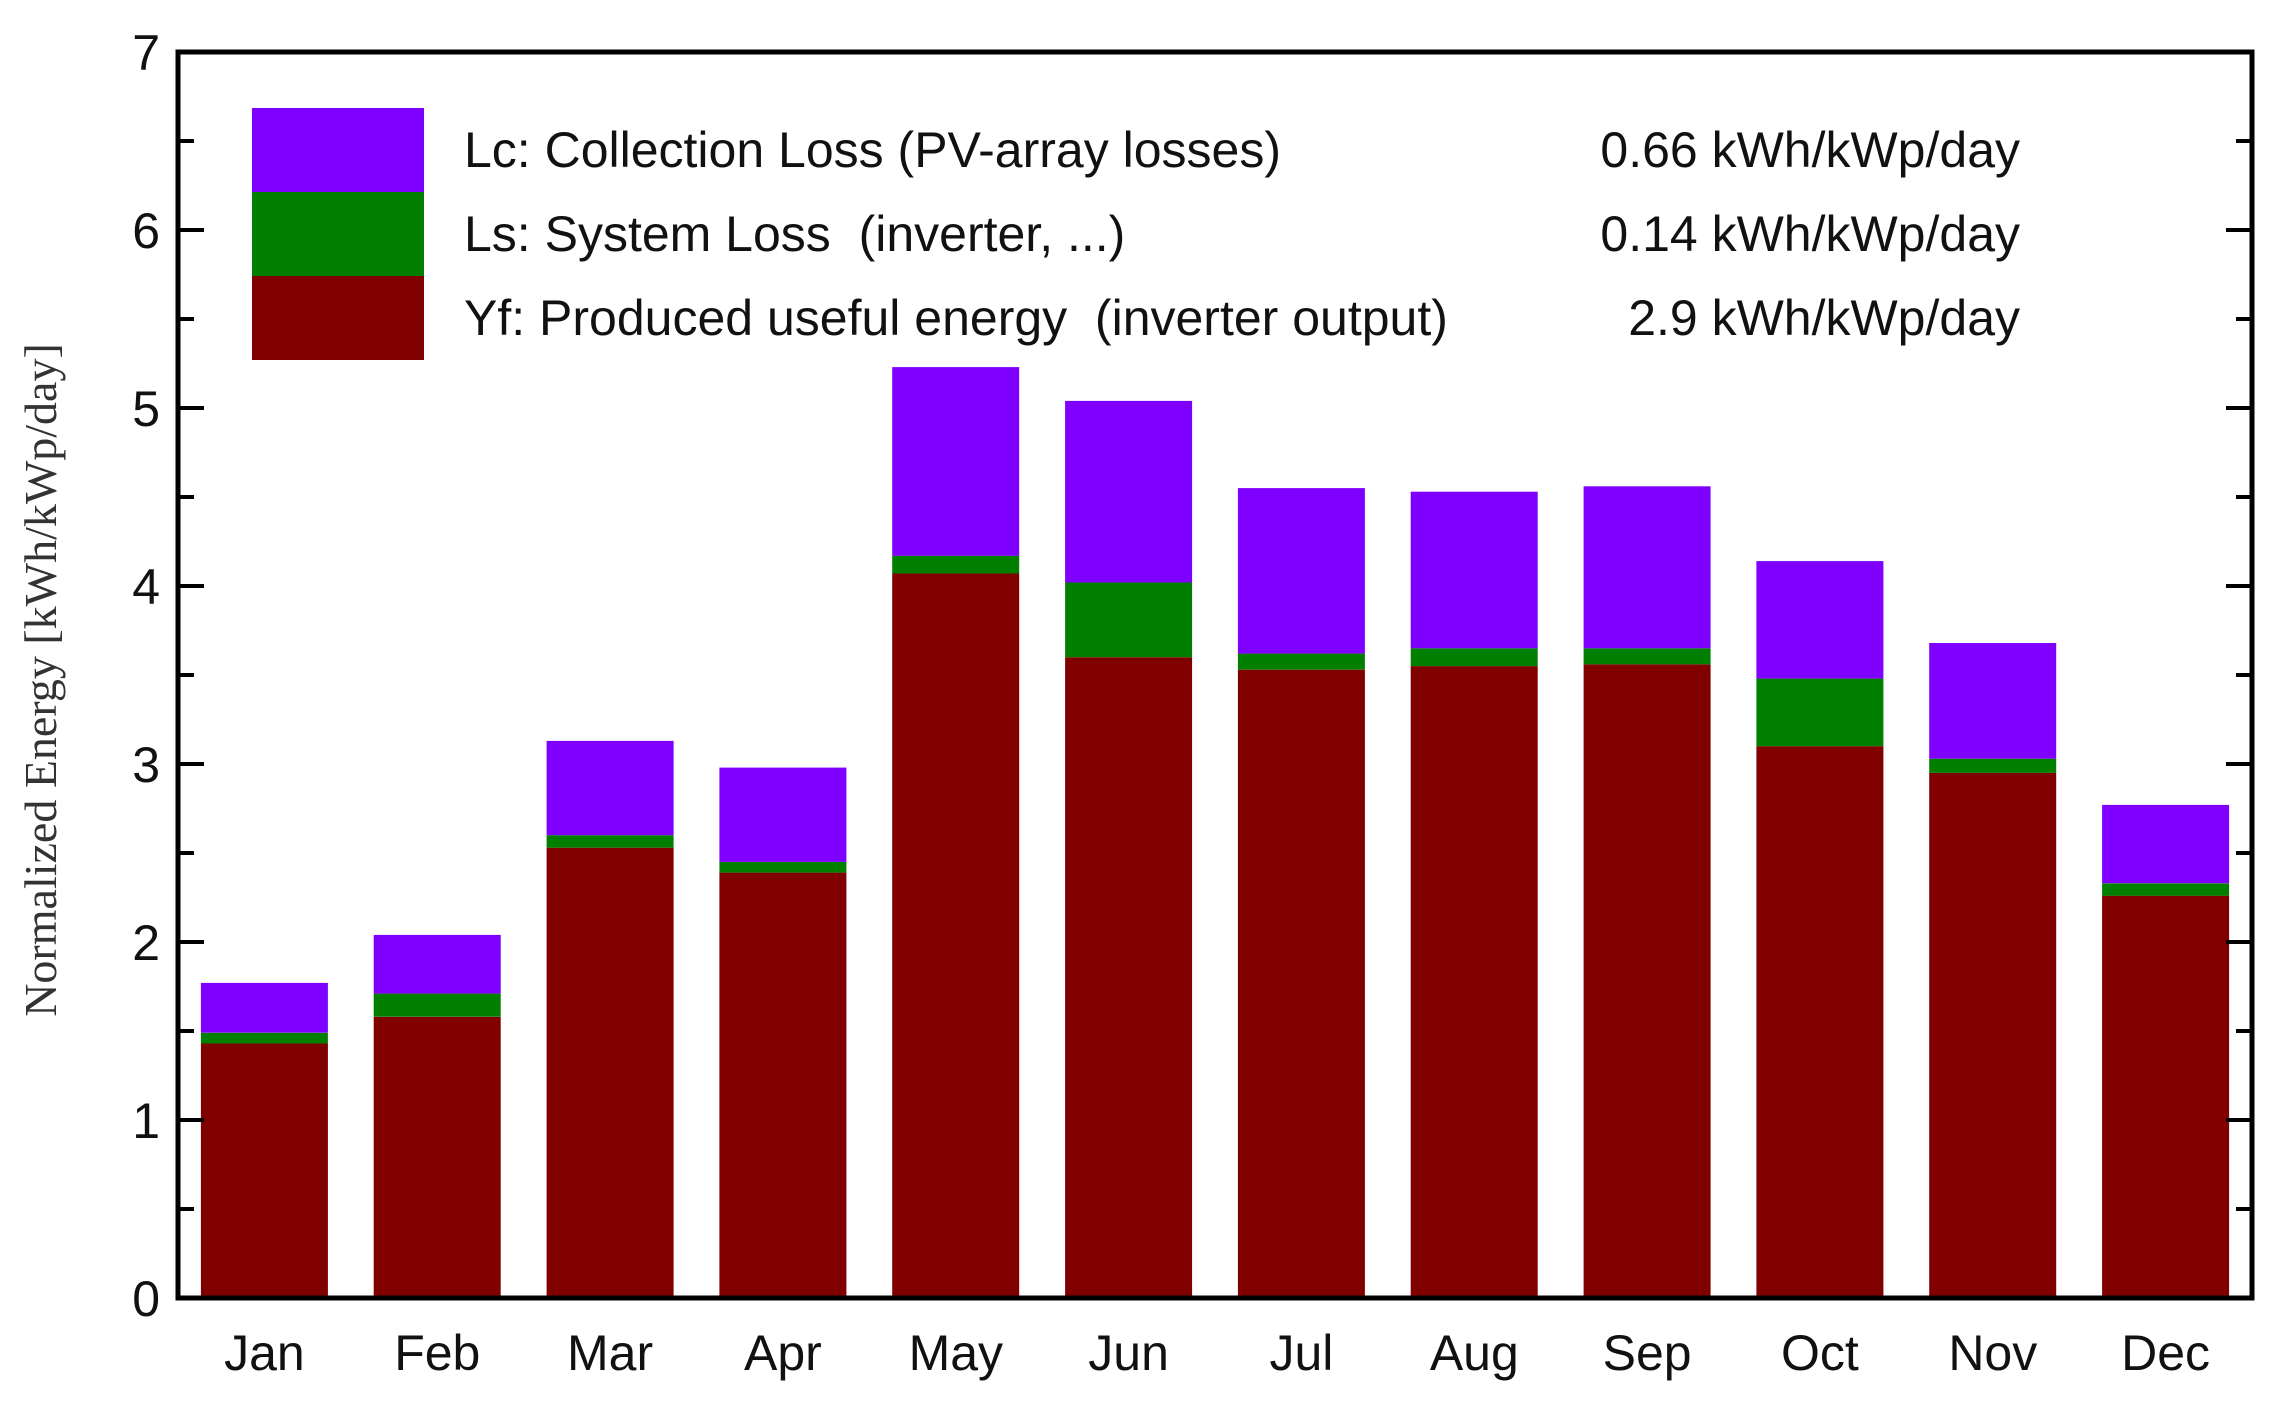 The image size is (2292, 1402). Describe the element at coordinates (610, 1353) in the screenshot. I see `x-tick-label-mar: Mar` at that location.